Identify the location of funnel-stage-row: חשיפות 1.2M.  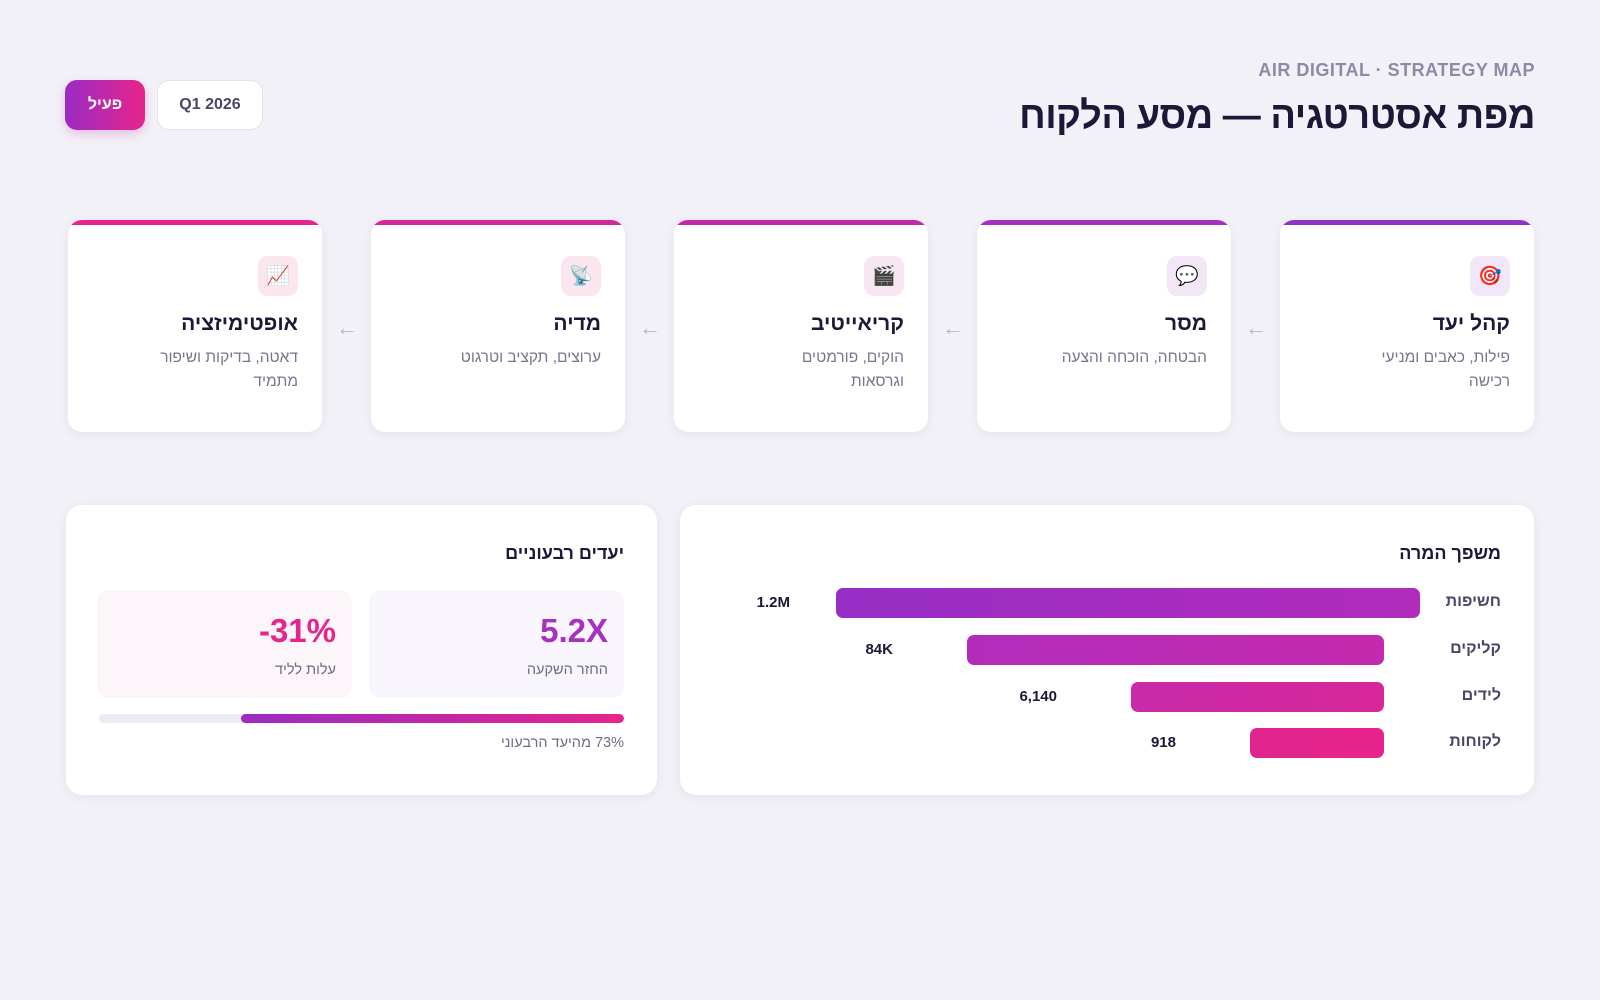
(1107, 603).